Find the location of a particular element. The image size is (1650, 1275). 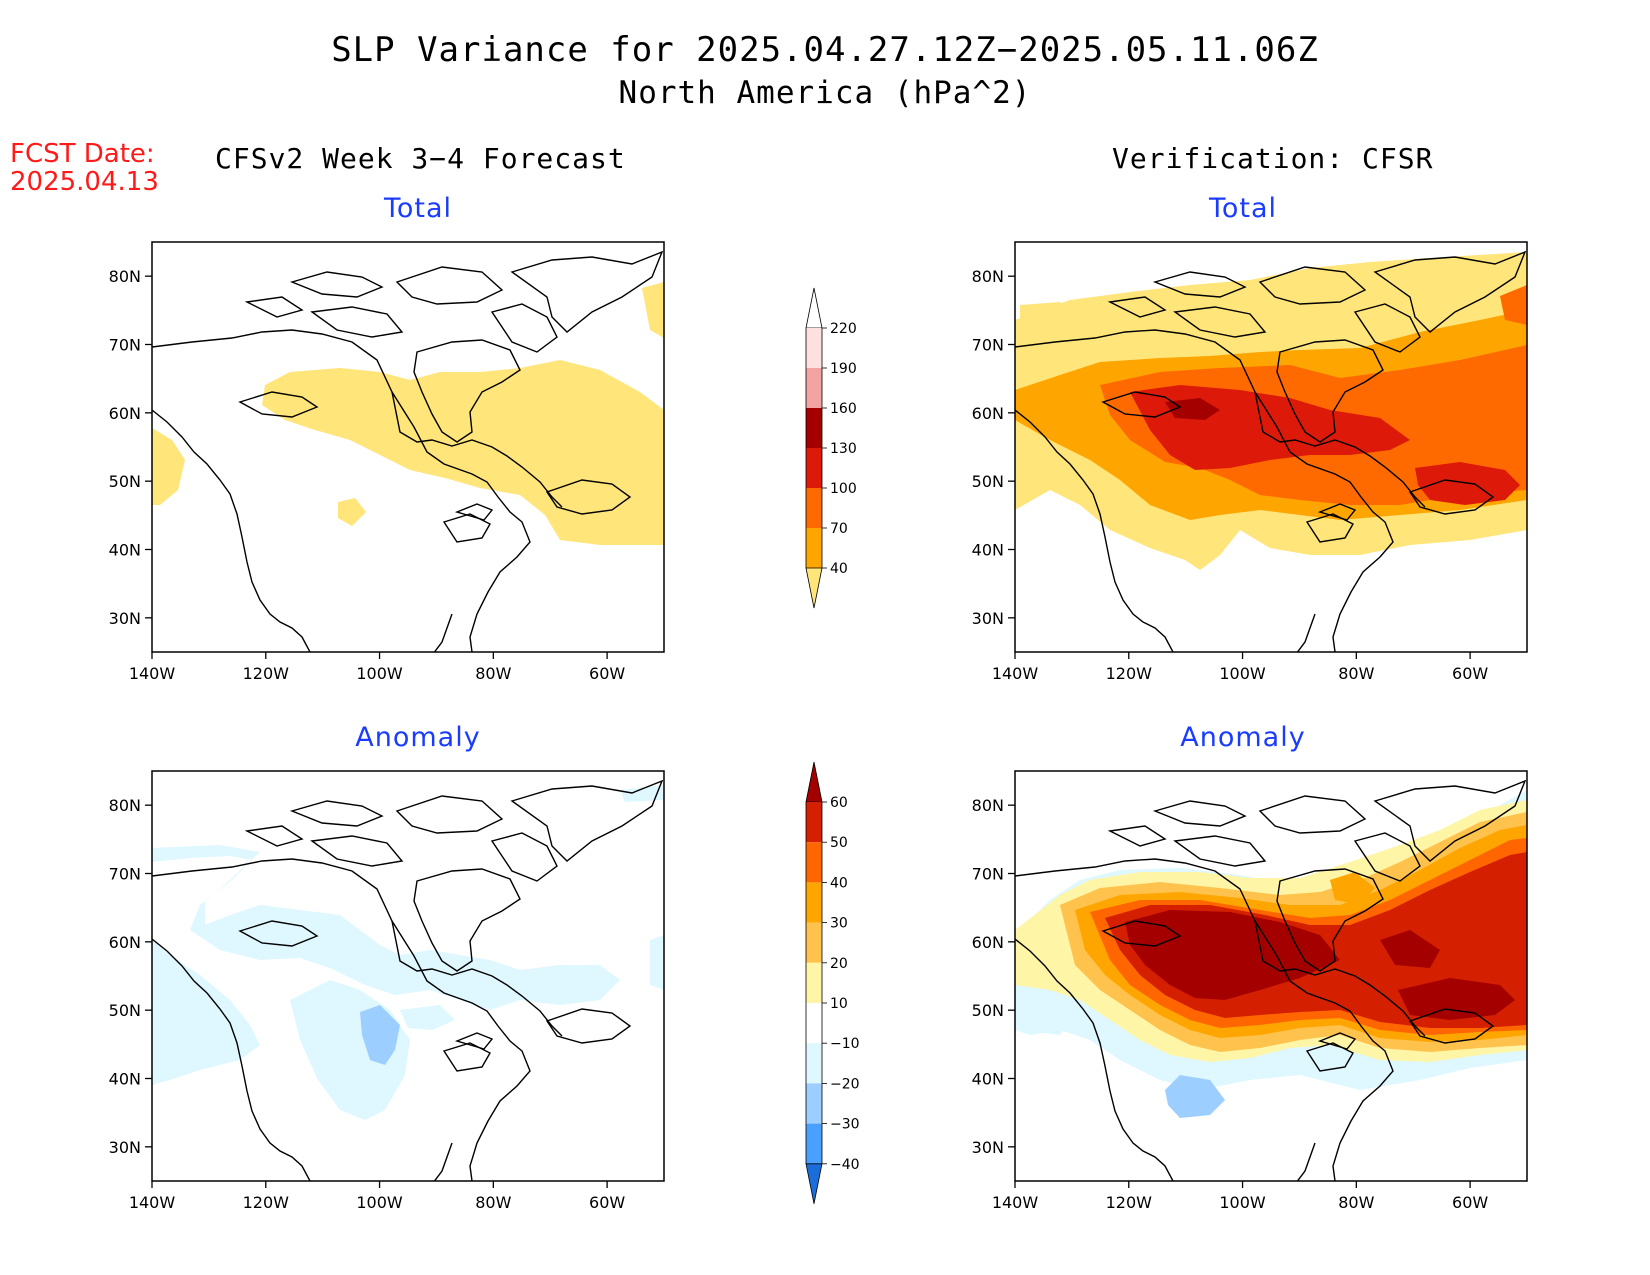

lon-tick-label-forecast-total: 120W is located at coordinates (266, 673).